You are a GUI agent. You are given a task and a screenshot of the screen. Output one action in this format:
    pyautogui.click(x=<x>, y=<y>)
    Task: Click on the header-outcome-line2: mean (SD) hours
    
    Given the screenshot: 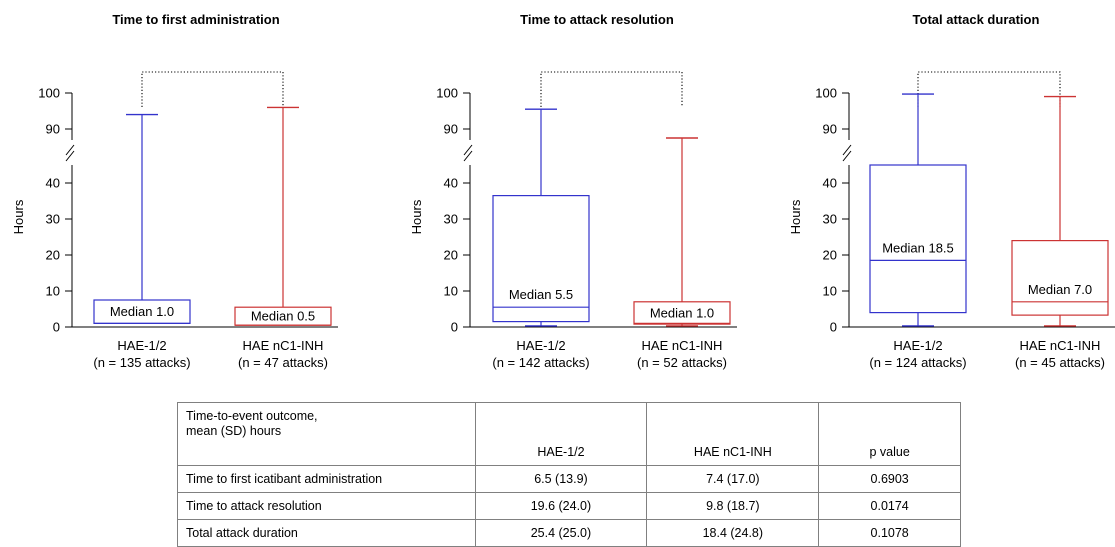 What is the action you would take?
    pyautogui.click(x=234, y=431)
    